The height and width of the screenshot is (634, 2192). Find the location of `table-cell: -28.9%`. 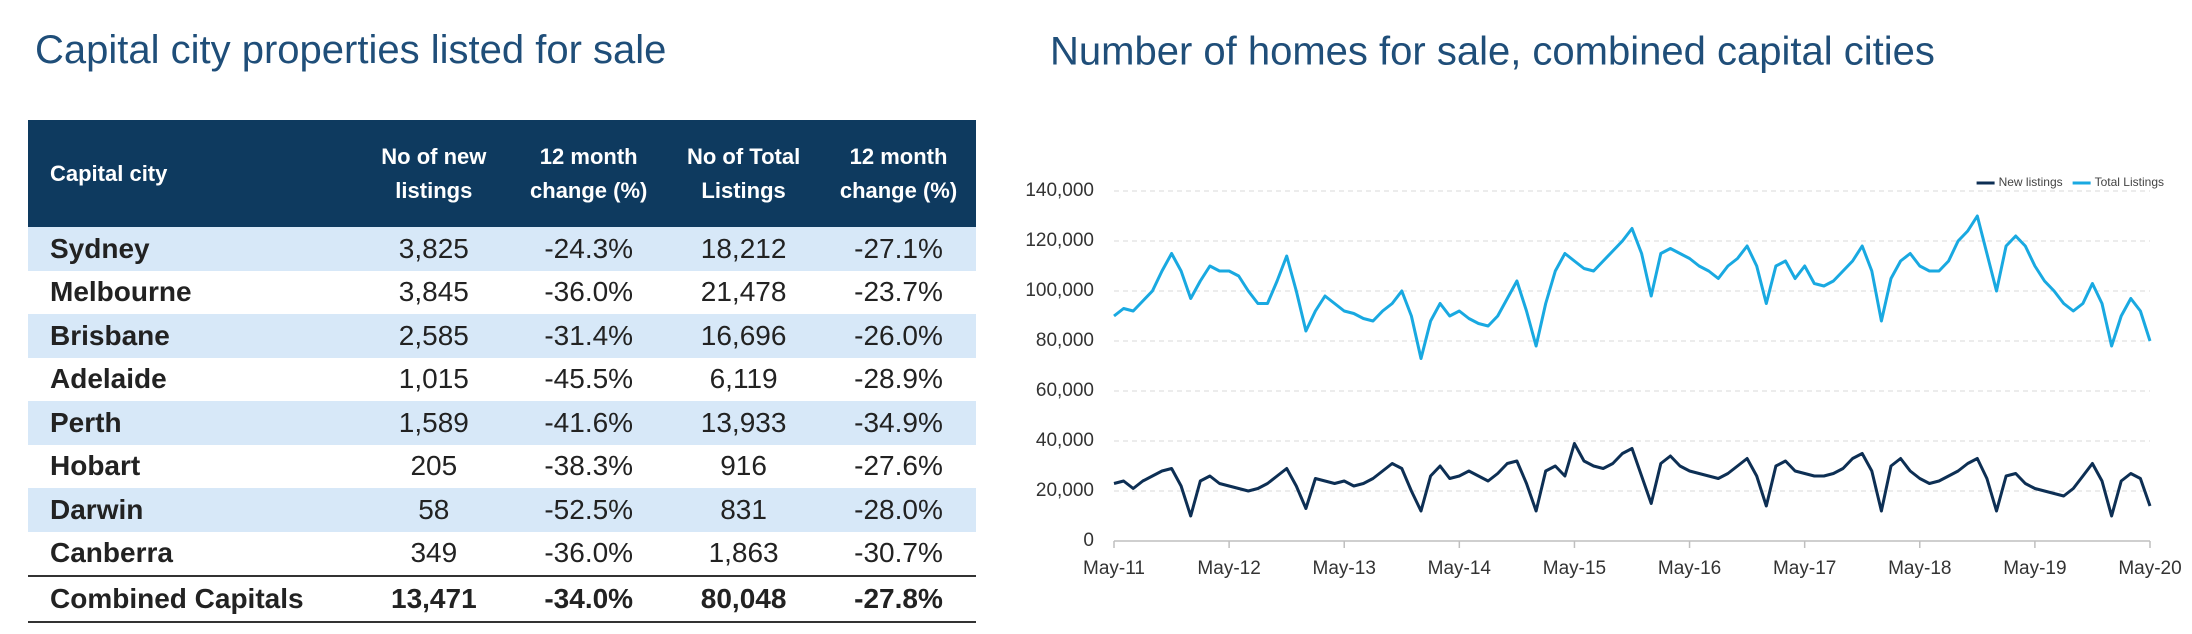

table-cell: -28.9% is located at coordinates (898, 379).